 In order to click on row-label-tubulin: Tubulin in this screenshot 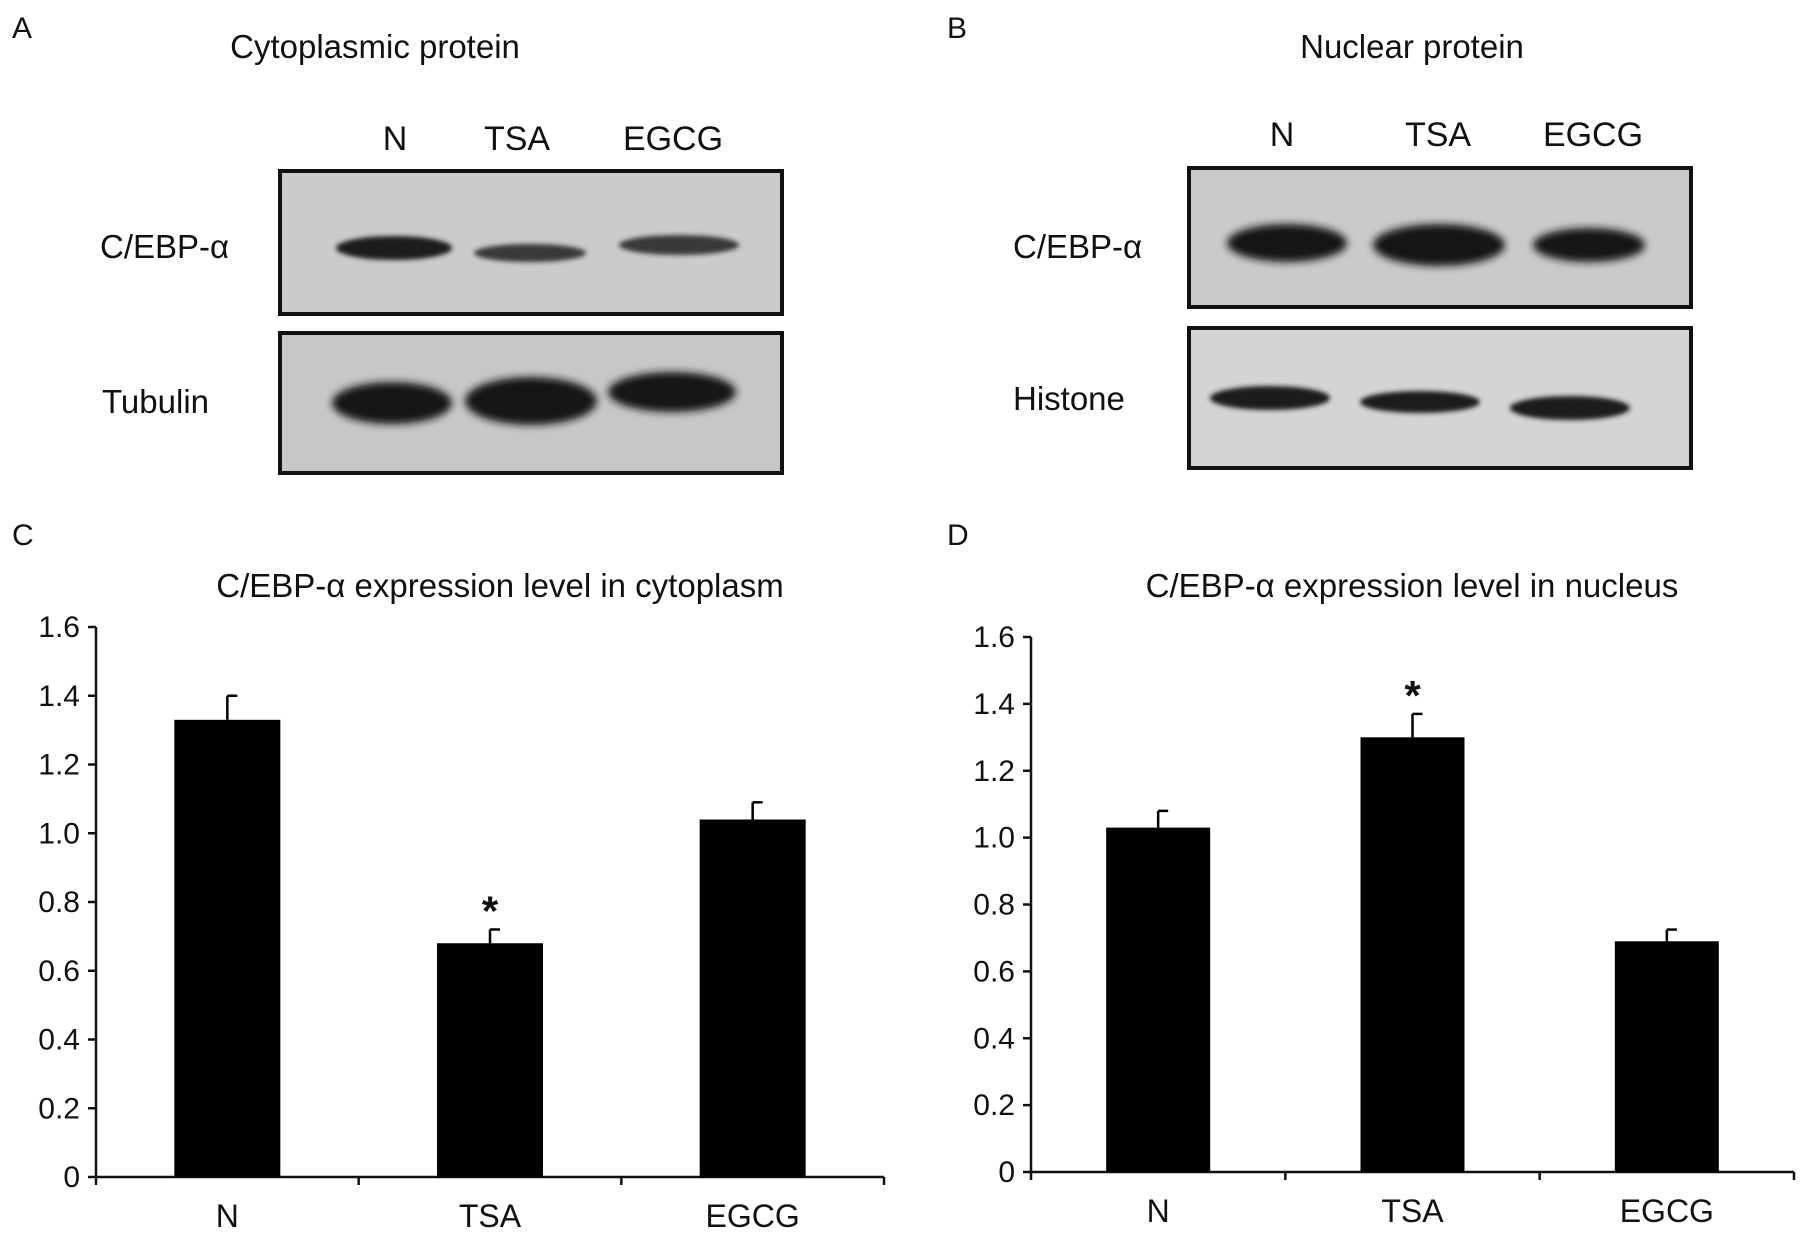, I will do `click(155, 401)`.